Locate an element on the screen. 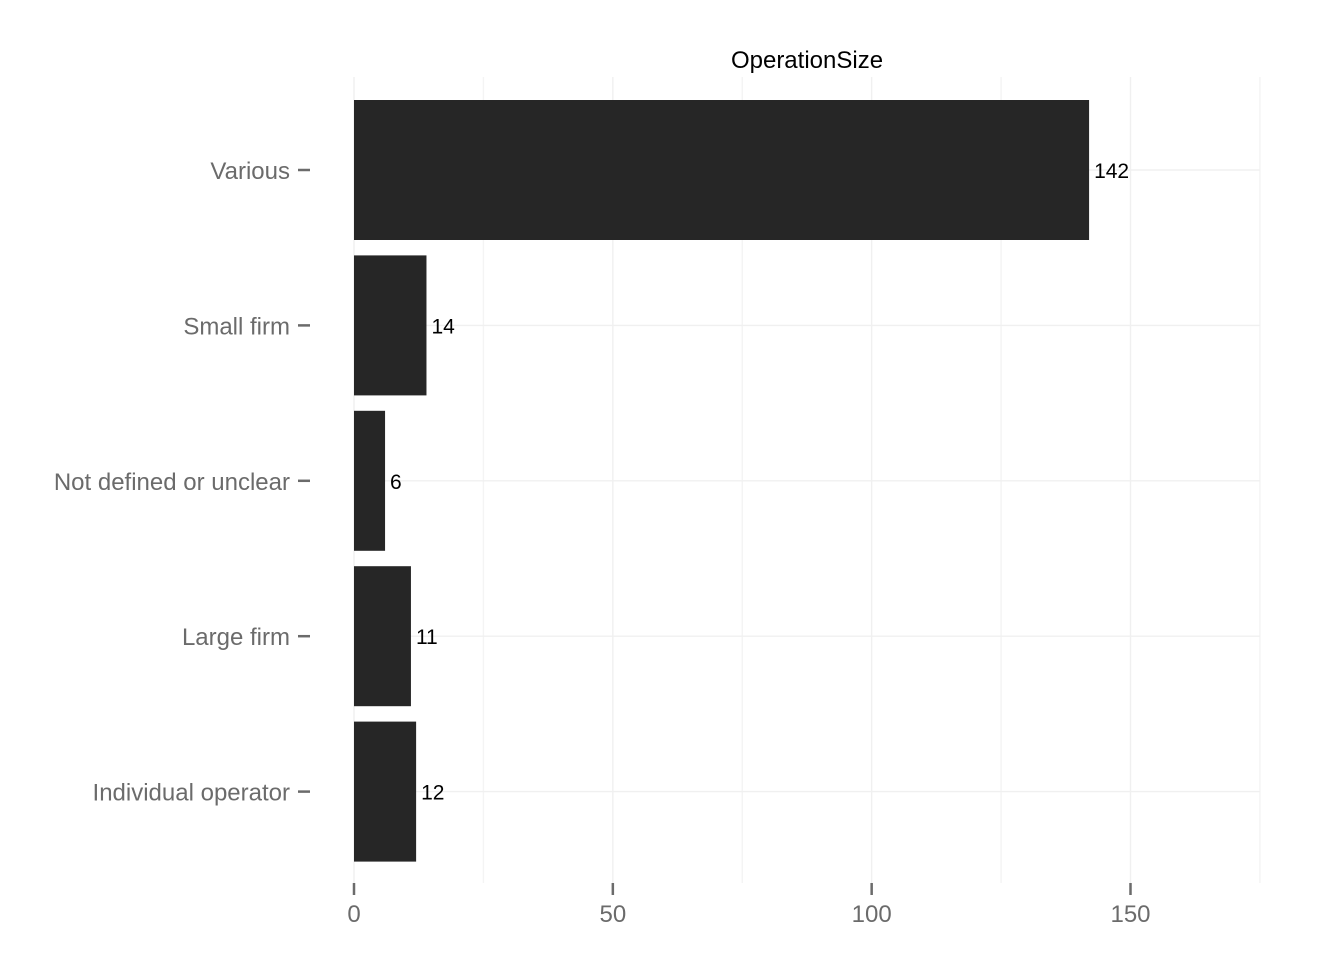 The width and height of the screenshot is (1344, 960). category-label: Small firm is located at coordinates (236, 326).